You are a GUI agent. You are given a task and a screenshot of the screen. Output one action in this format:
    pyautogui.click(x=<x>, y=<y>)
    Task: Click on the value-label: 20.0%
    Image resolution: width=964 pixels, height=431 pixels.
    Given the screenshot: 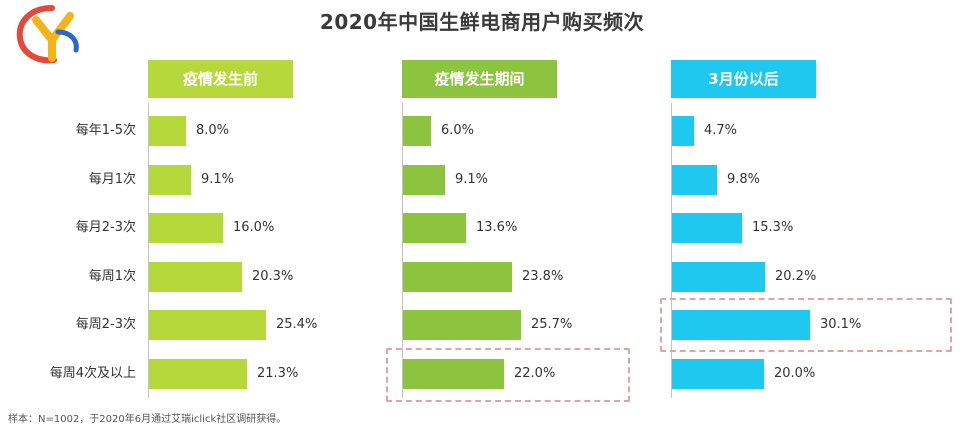 What is the action you would take?
    pyautogui.click(x=795, y=373)
    